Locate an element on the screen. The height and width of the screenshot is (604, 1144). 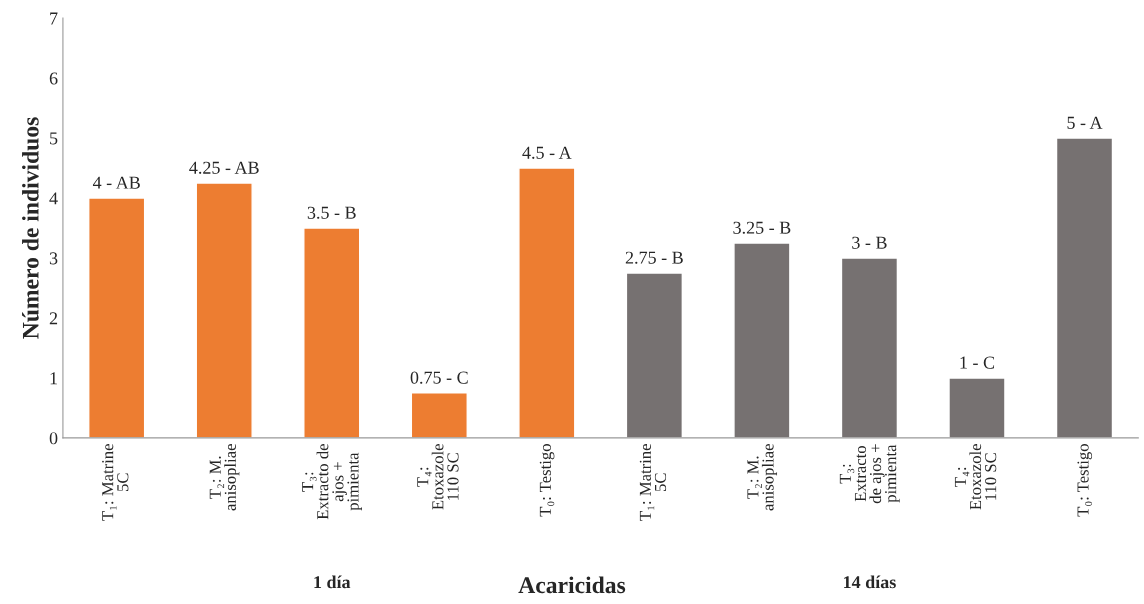
data-label: 4.5 - A is located at coordinates (547, 152).